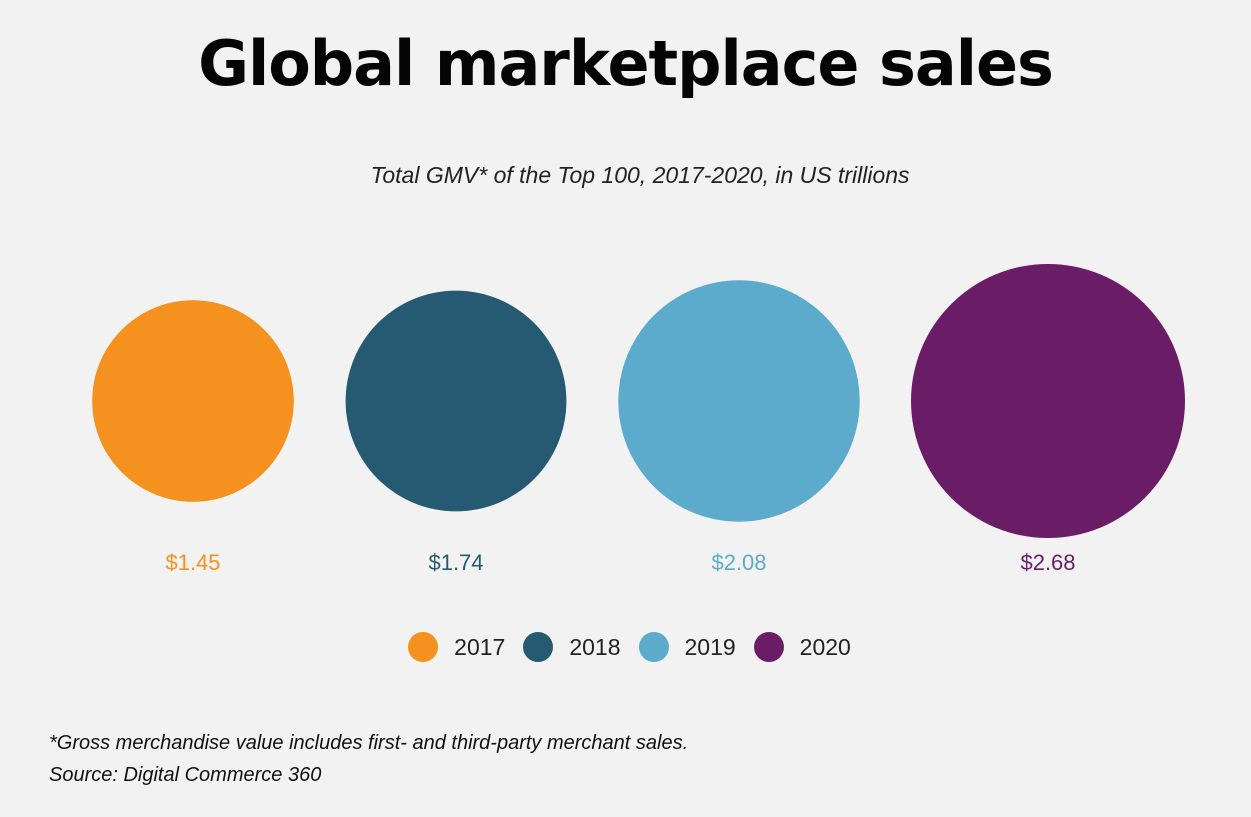 The image size is (1251, 817). I want to click on value-label-2017: $1.45, so click(192, 562).